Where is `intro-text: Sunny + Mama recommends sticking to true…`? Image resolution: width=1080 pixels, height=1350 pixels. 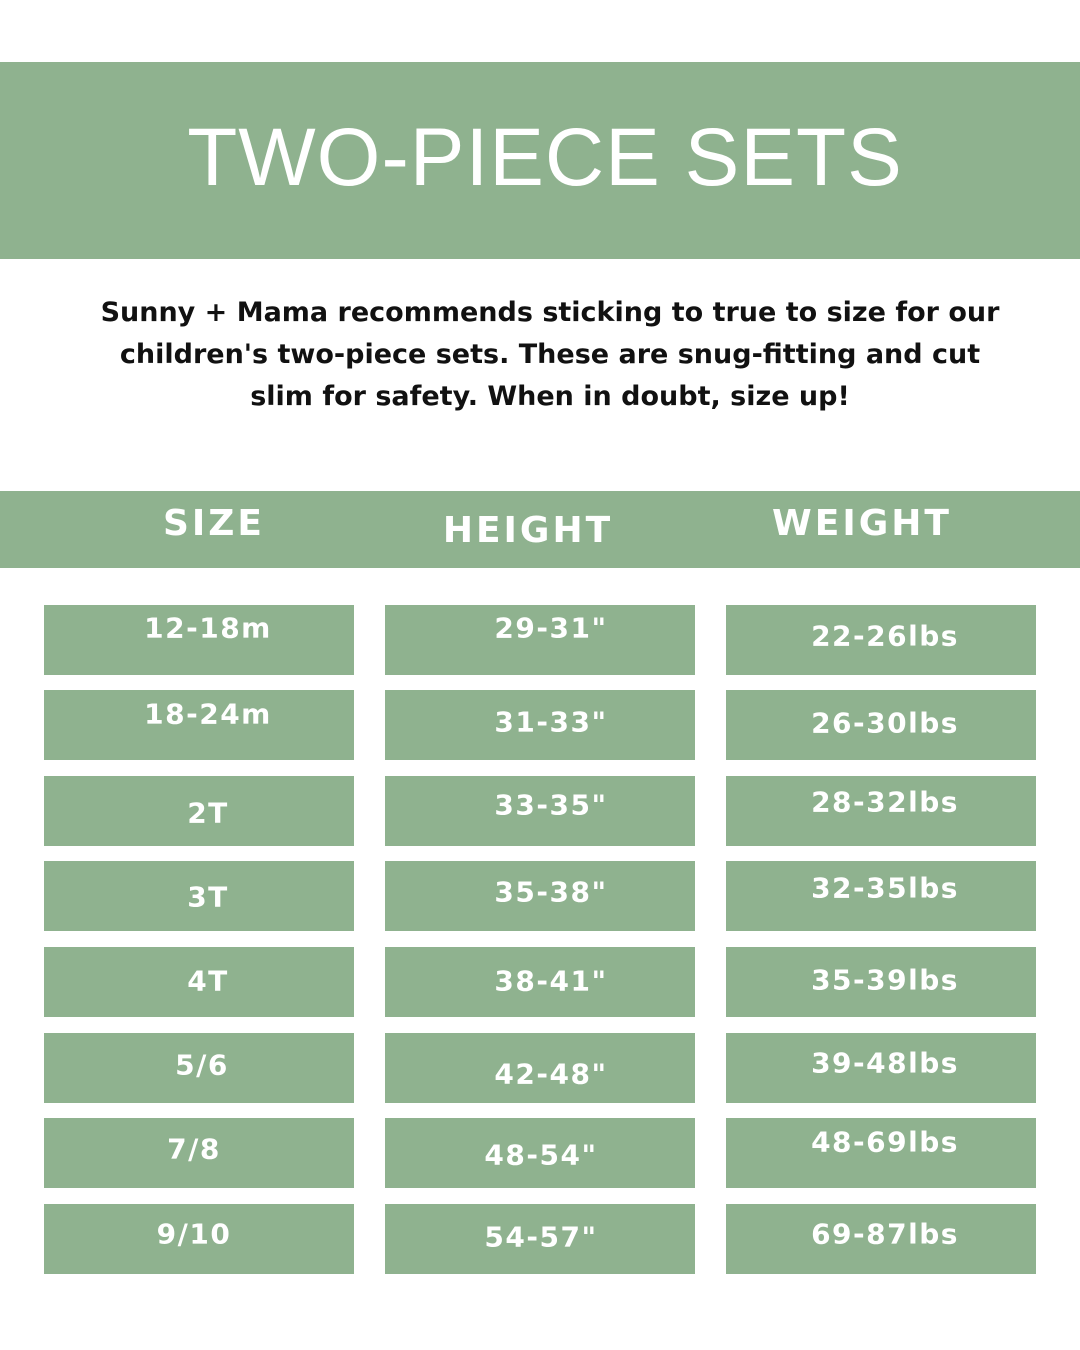
intro-text: Sunny + Mama recommends sticking to true… is located at coordinates (550, 355).